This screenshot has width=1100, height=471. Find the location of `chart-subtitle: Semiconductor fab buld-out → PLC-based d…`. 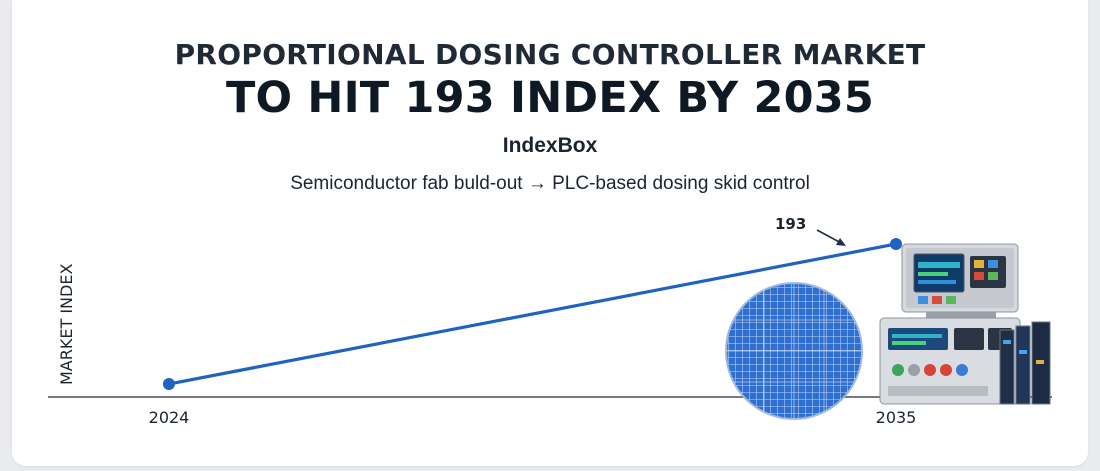

chart-subtitle: Semiconductor fab buld-out → PLC-based d… is located at coordinates (550, 183).